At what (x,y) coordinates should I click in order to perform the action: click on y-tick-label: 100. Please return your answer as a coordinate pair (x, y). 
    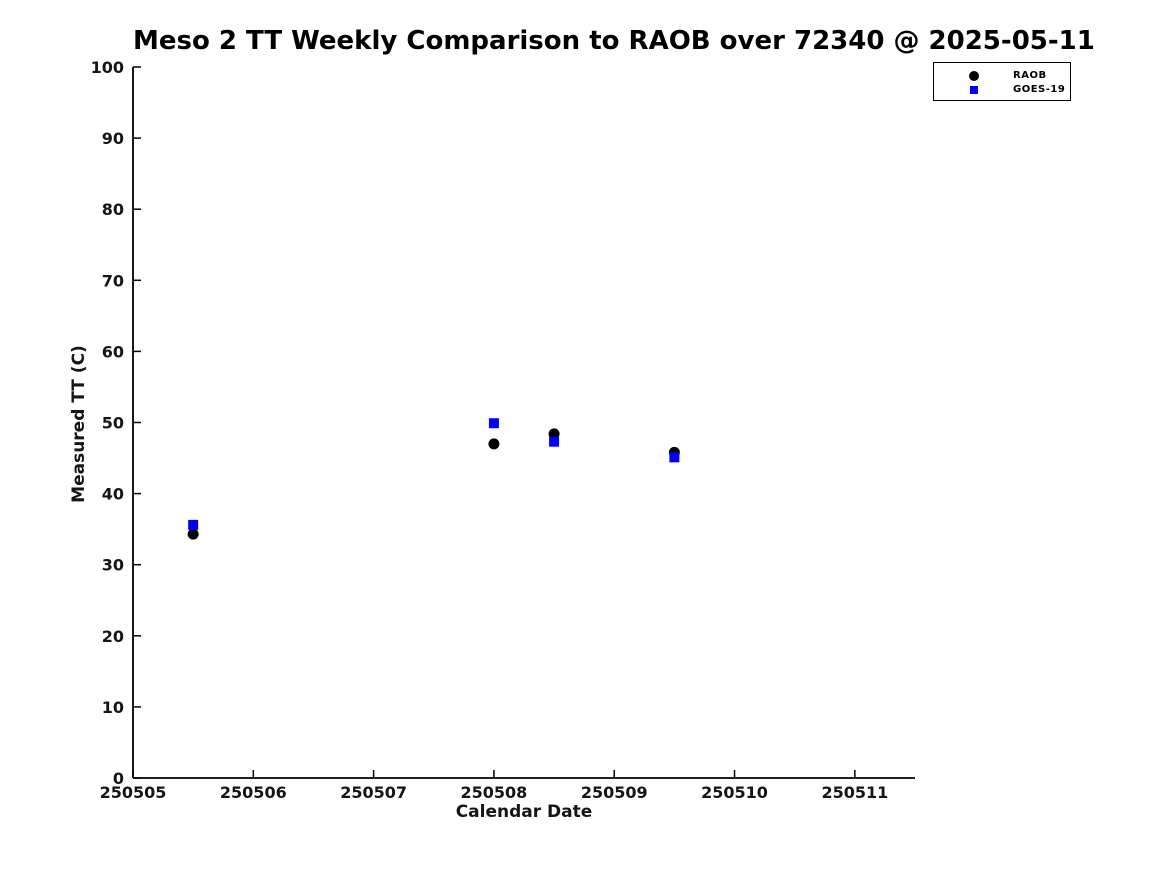
    Looking at the image, I should click on (107, 67).